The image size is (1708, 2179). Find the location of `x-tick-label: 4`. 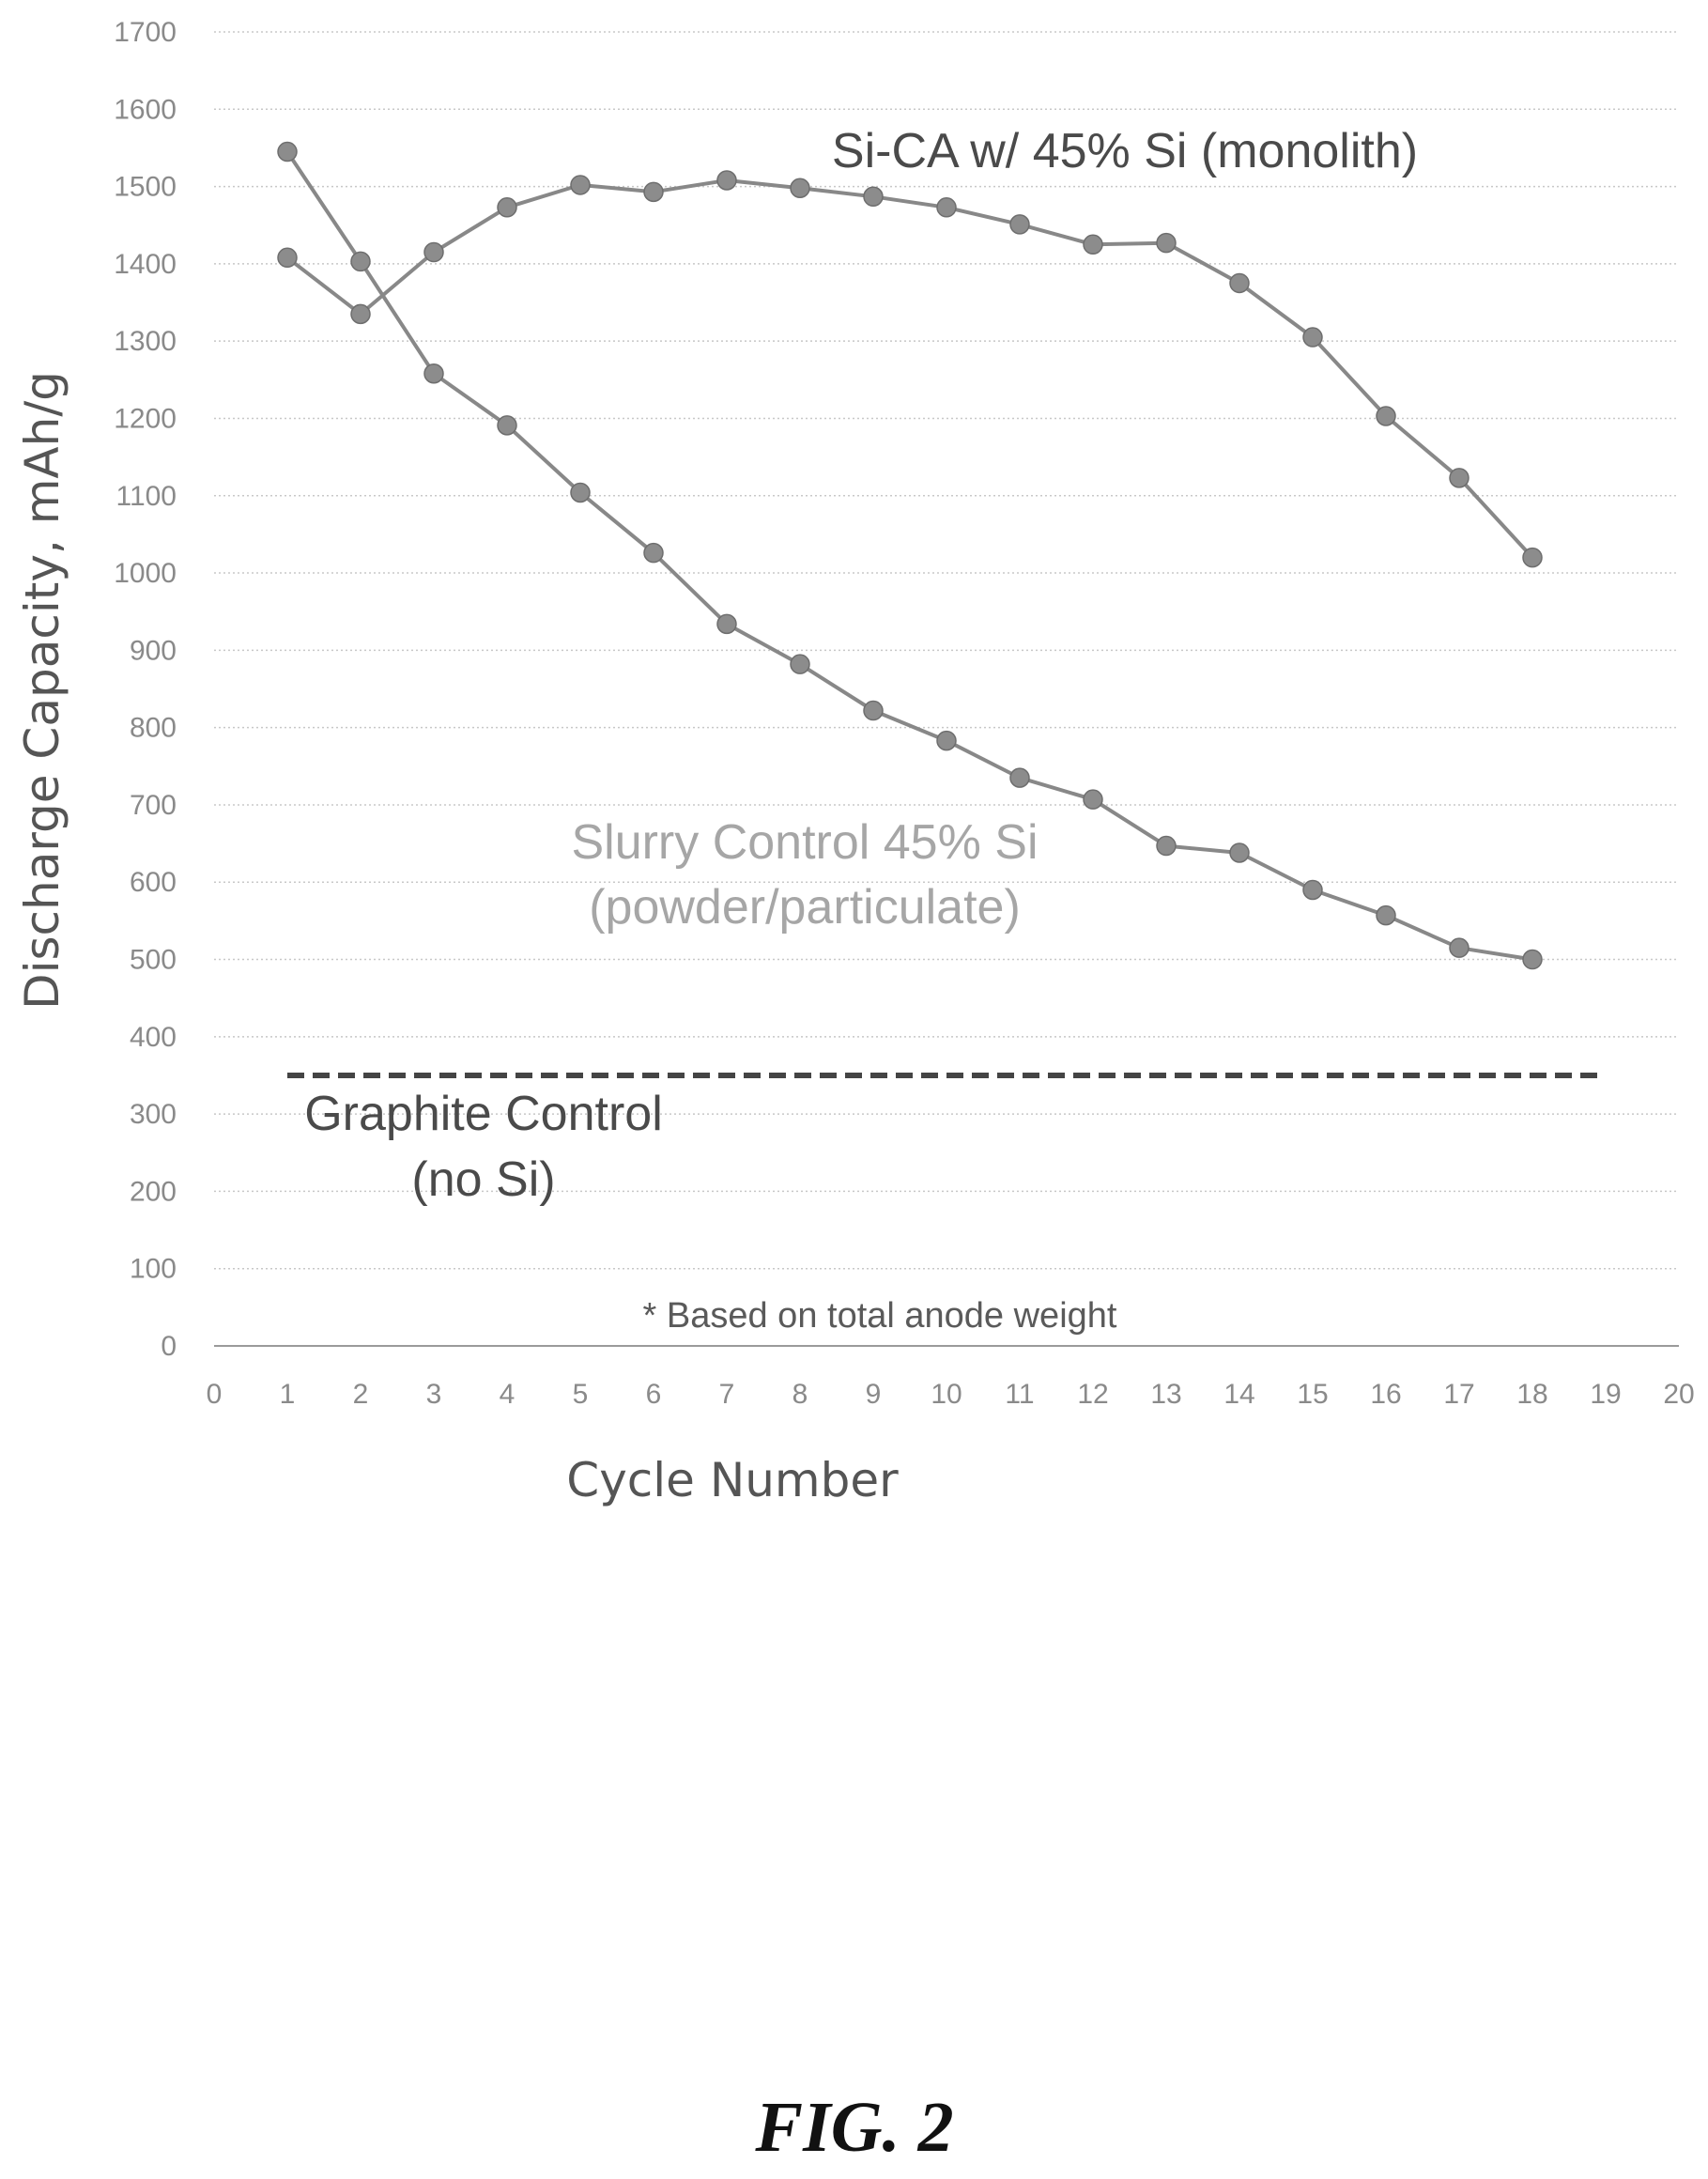

x-tick-label: 4 is located at coordinates (507, 1394).